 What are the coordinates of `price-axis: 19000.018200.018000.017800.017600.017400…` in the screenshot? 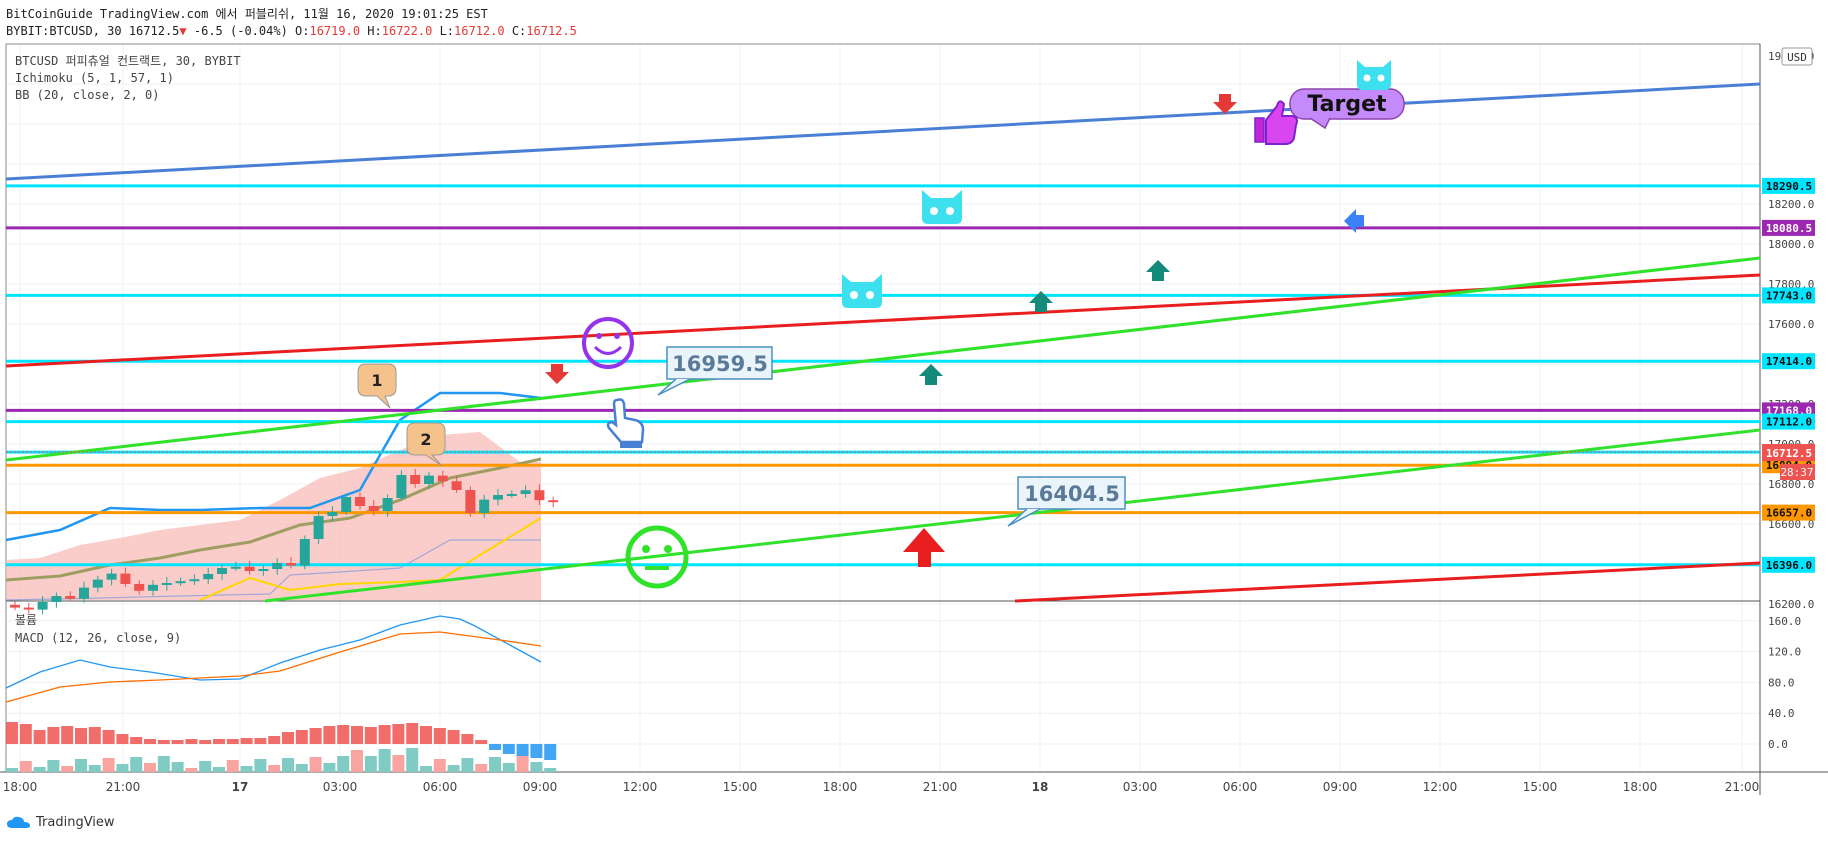 It's located at (1791, 330).